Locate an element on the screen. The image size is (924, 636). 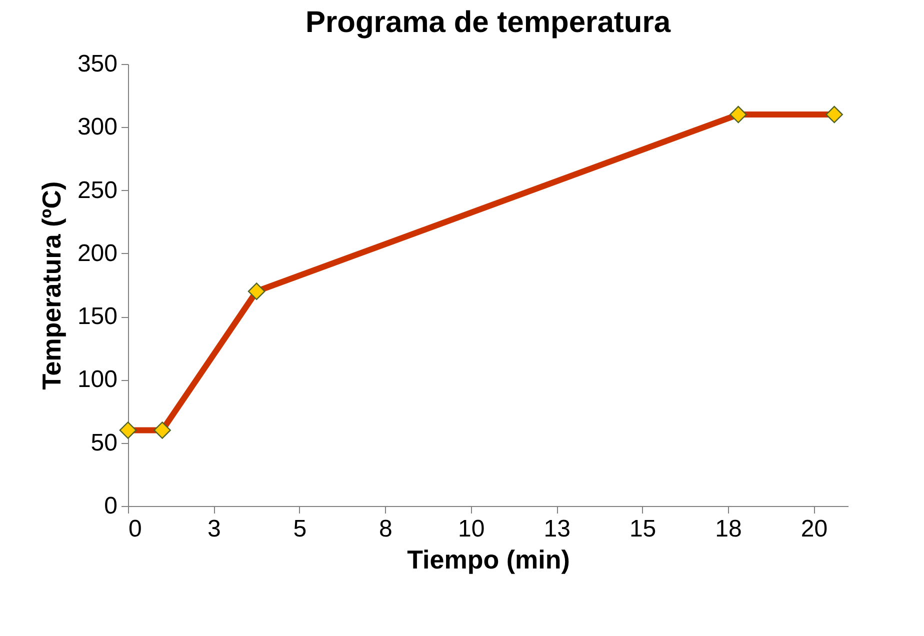
x-tick-label: 8 is located at coordinates (385, 529).